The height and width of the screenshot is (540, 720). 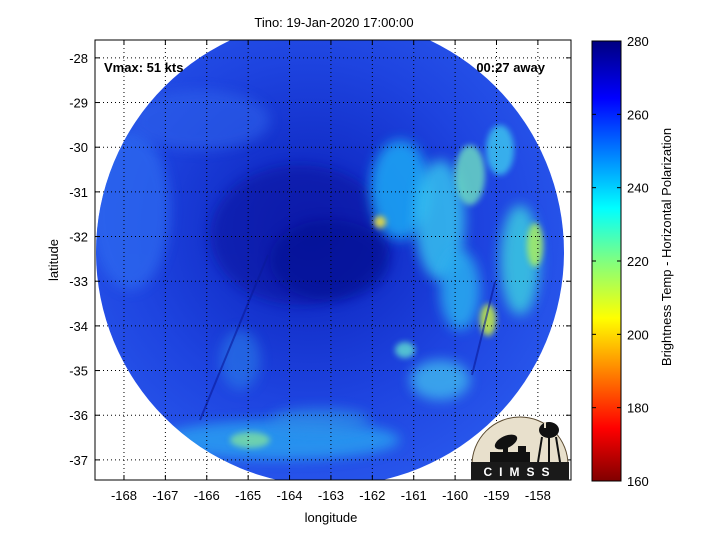 What do you see at coordinates (510, 67) in the screenshot?
I see `away-label: 00:27 away` at bounding box center [510, 67].